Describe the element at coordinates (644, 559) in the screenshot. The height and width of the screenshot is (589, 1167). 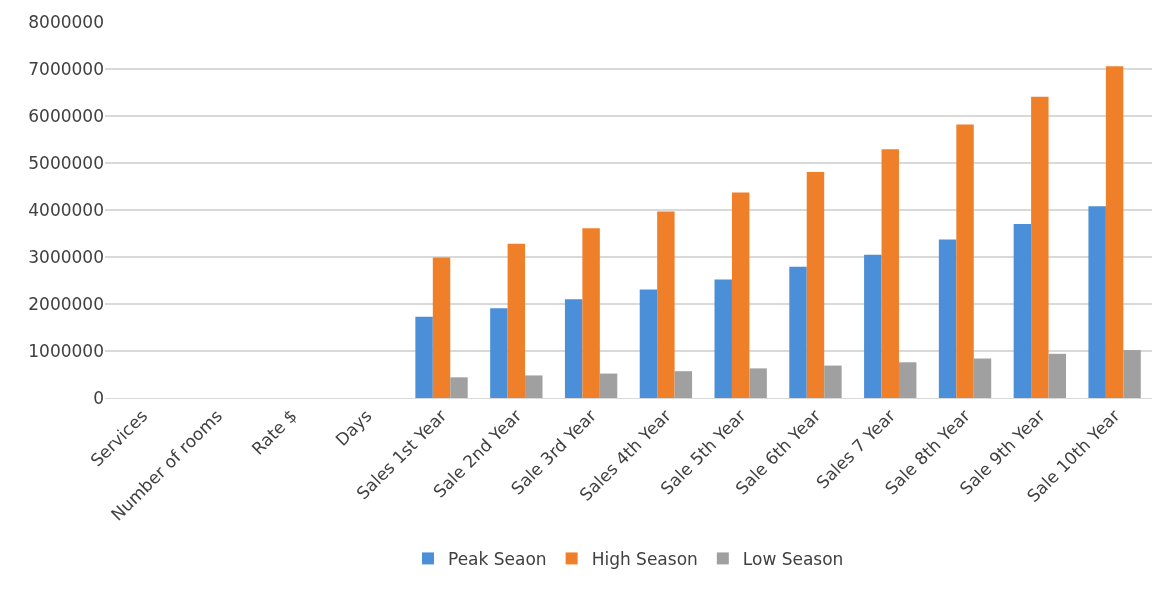
I see `legend-label: High Season` at that location.